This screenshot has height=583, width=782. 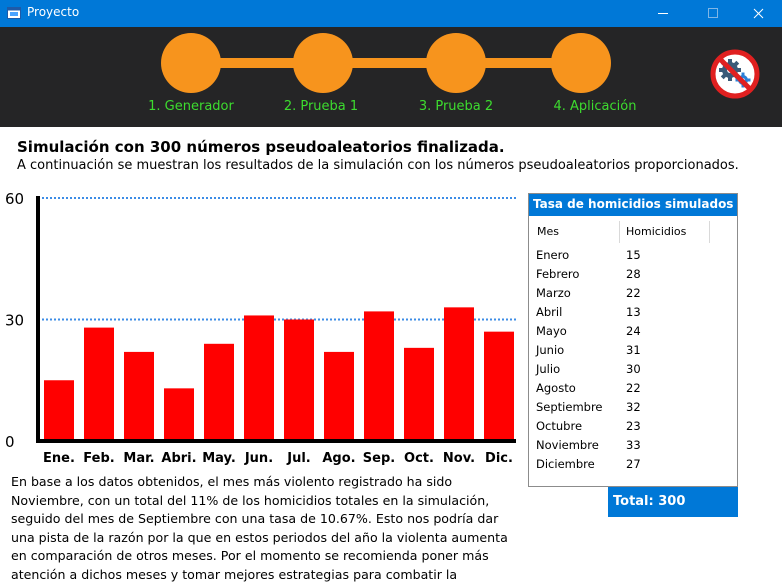 I want to click on cell-homicidios: 27, so click(x=633, y=464).